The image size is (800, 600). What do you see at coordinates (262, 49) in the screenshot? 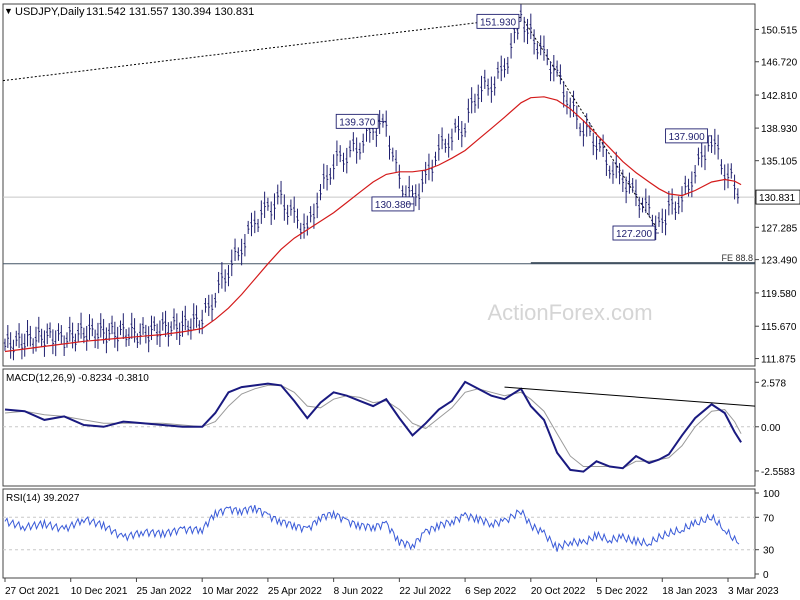
I see `trendline-resistance` at bounding box center [262, 49].